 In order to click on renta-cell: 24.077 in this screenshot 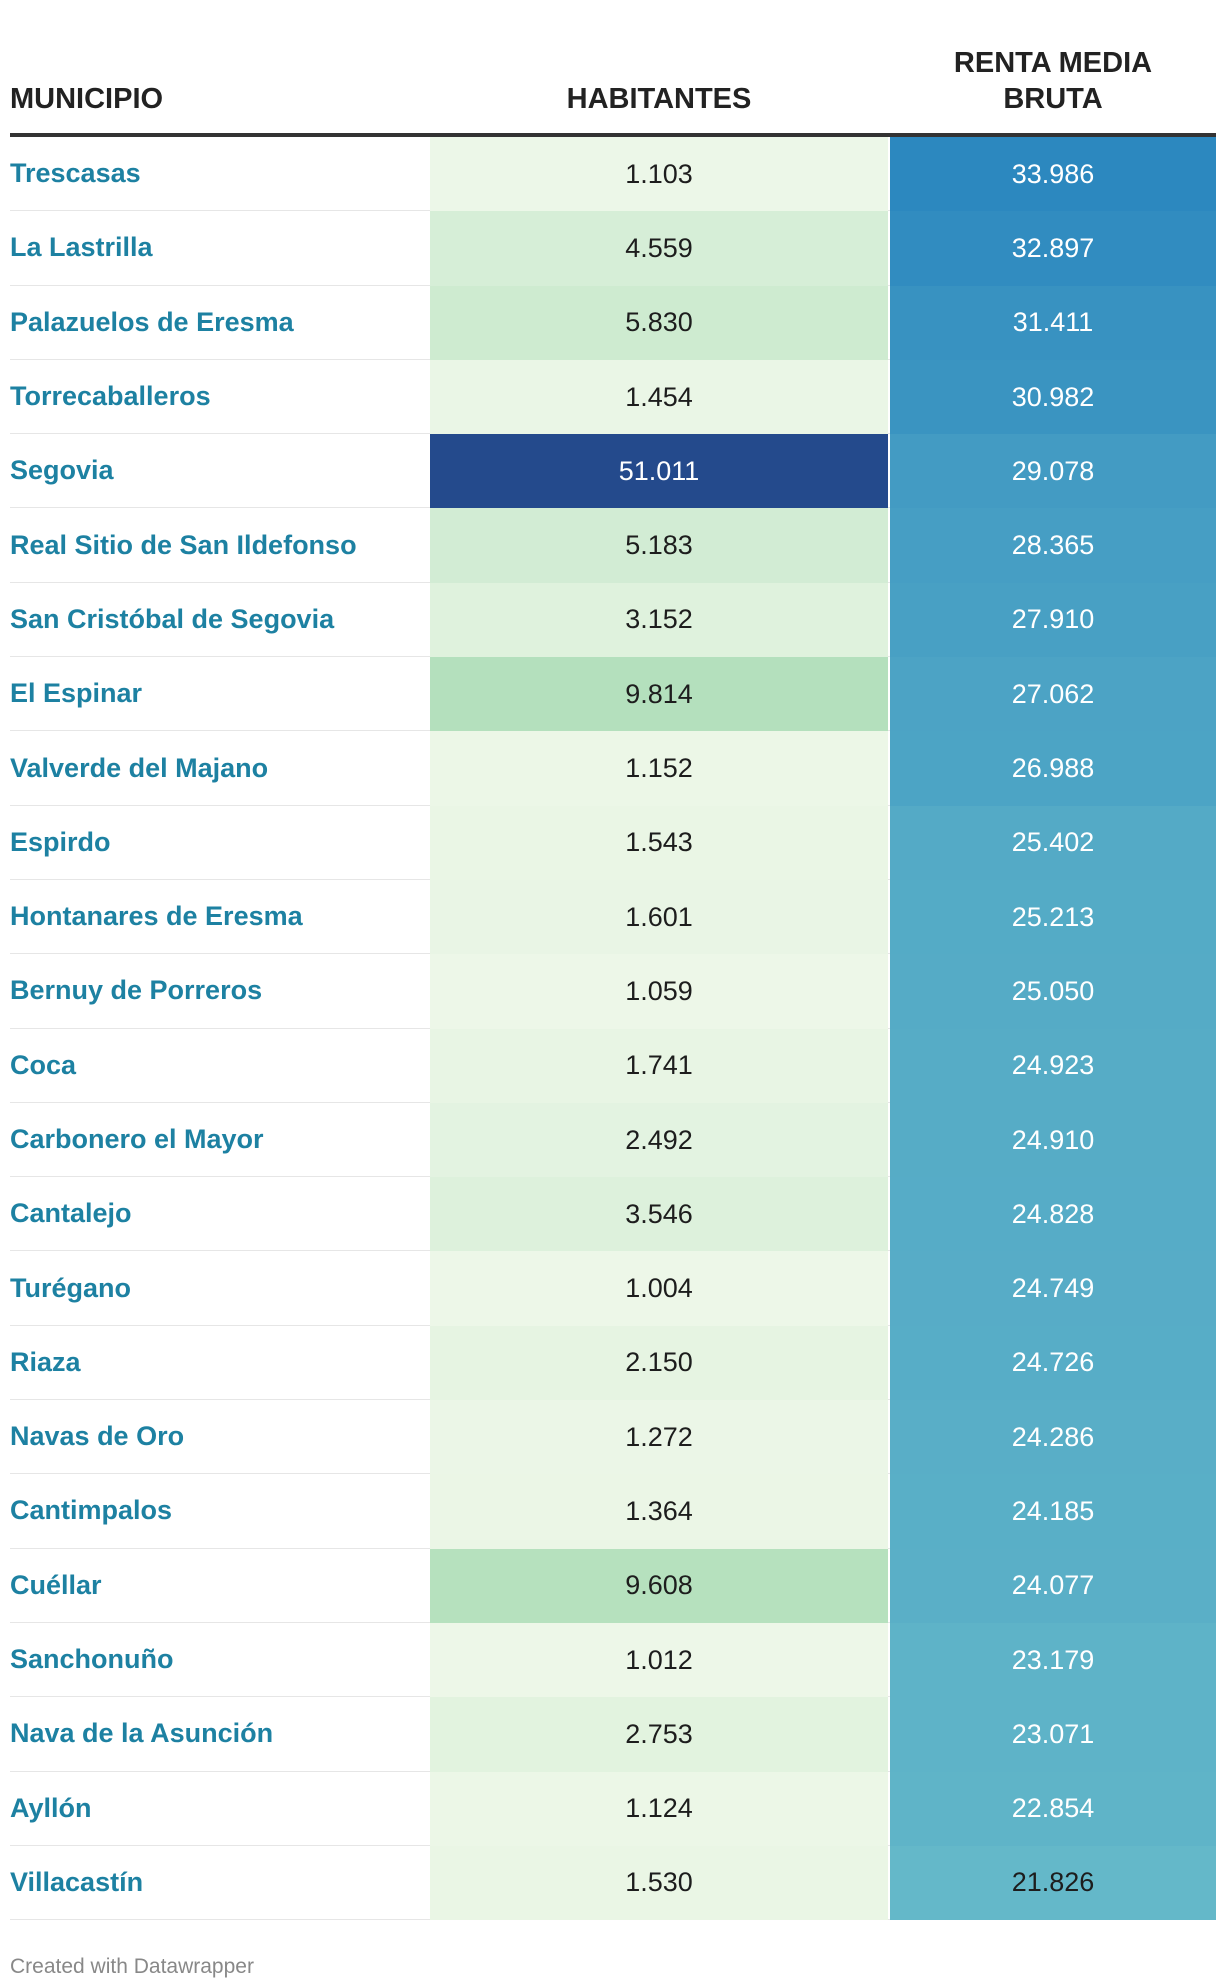, I will do `click(1053, 1585)`.